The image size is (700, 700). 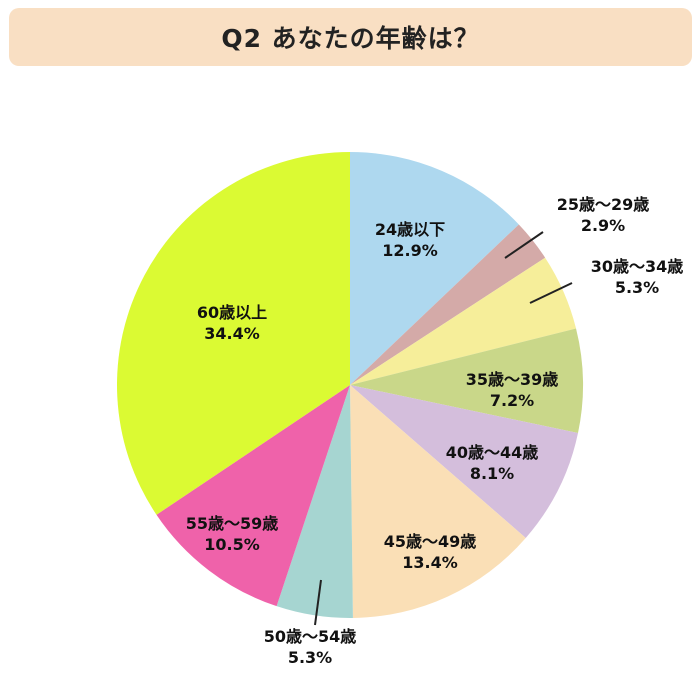 I want to click on slice-label: 45歳〜49歳, so click(x=430, y=541).